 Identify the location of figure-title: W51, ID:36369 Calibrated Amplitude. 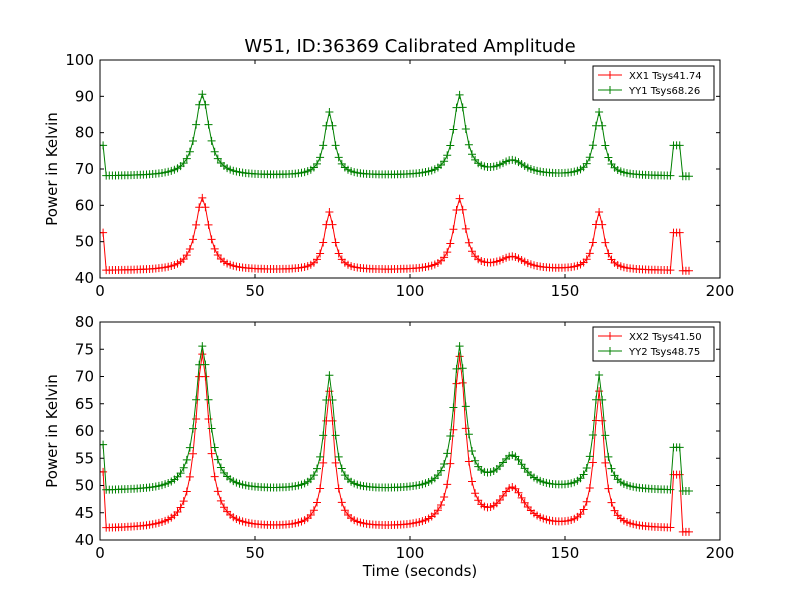
(409, 46).